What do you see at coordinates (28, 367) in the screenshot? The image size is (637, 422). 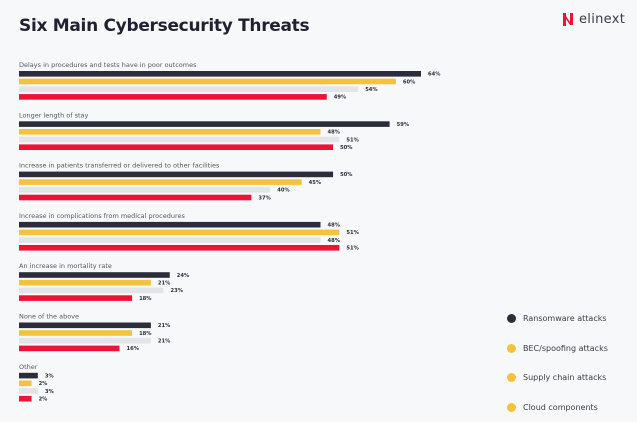 I see `category-label: Other` at bounding box center [28, 367].